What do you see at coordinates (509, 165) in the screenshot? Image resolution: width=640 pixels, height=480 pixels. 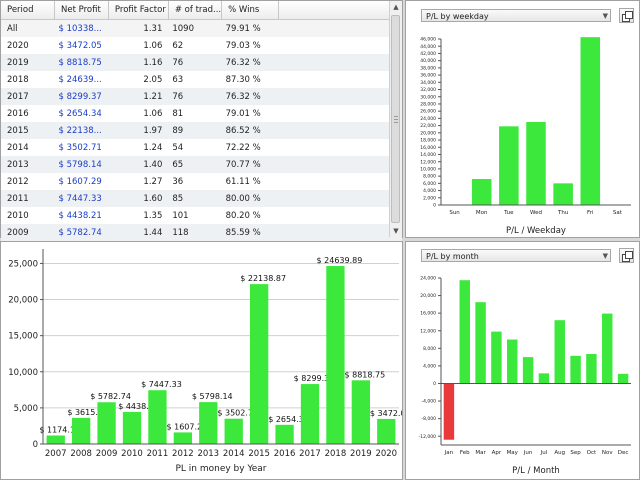 I see `bar-tue` at bounding box center [509, 165].